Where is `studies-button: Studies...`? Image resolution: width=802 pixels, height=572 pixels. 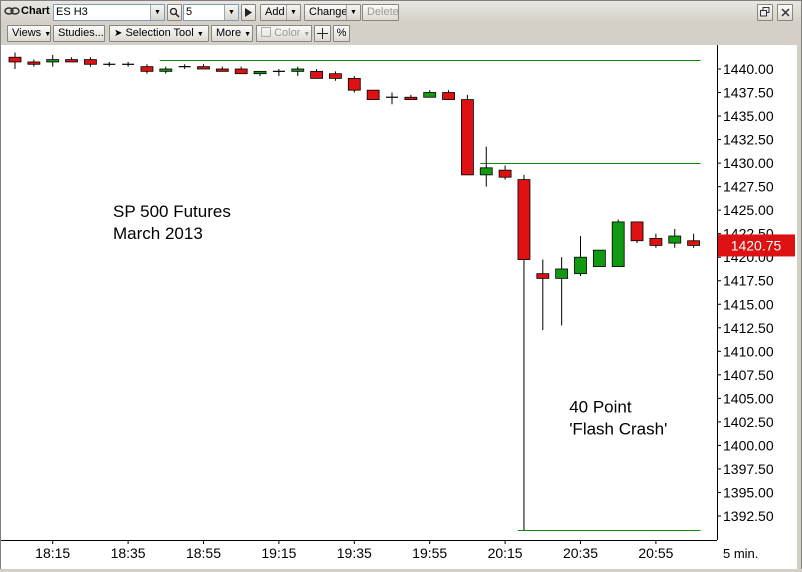 studies-button: Studies... is located at coordinates (79, 33).